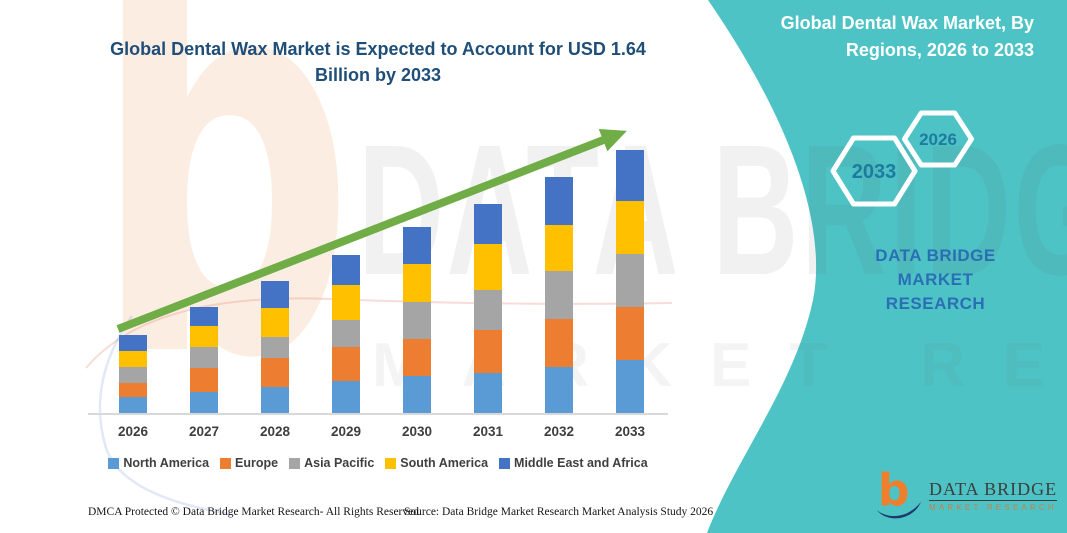  I want to click on bar-segment-middle-east-and-africa-2026, so click(133, 343).